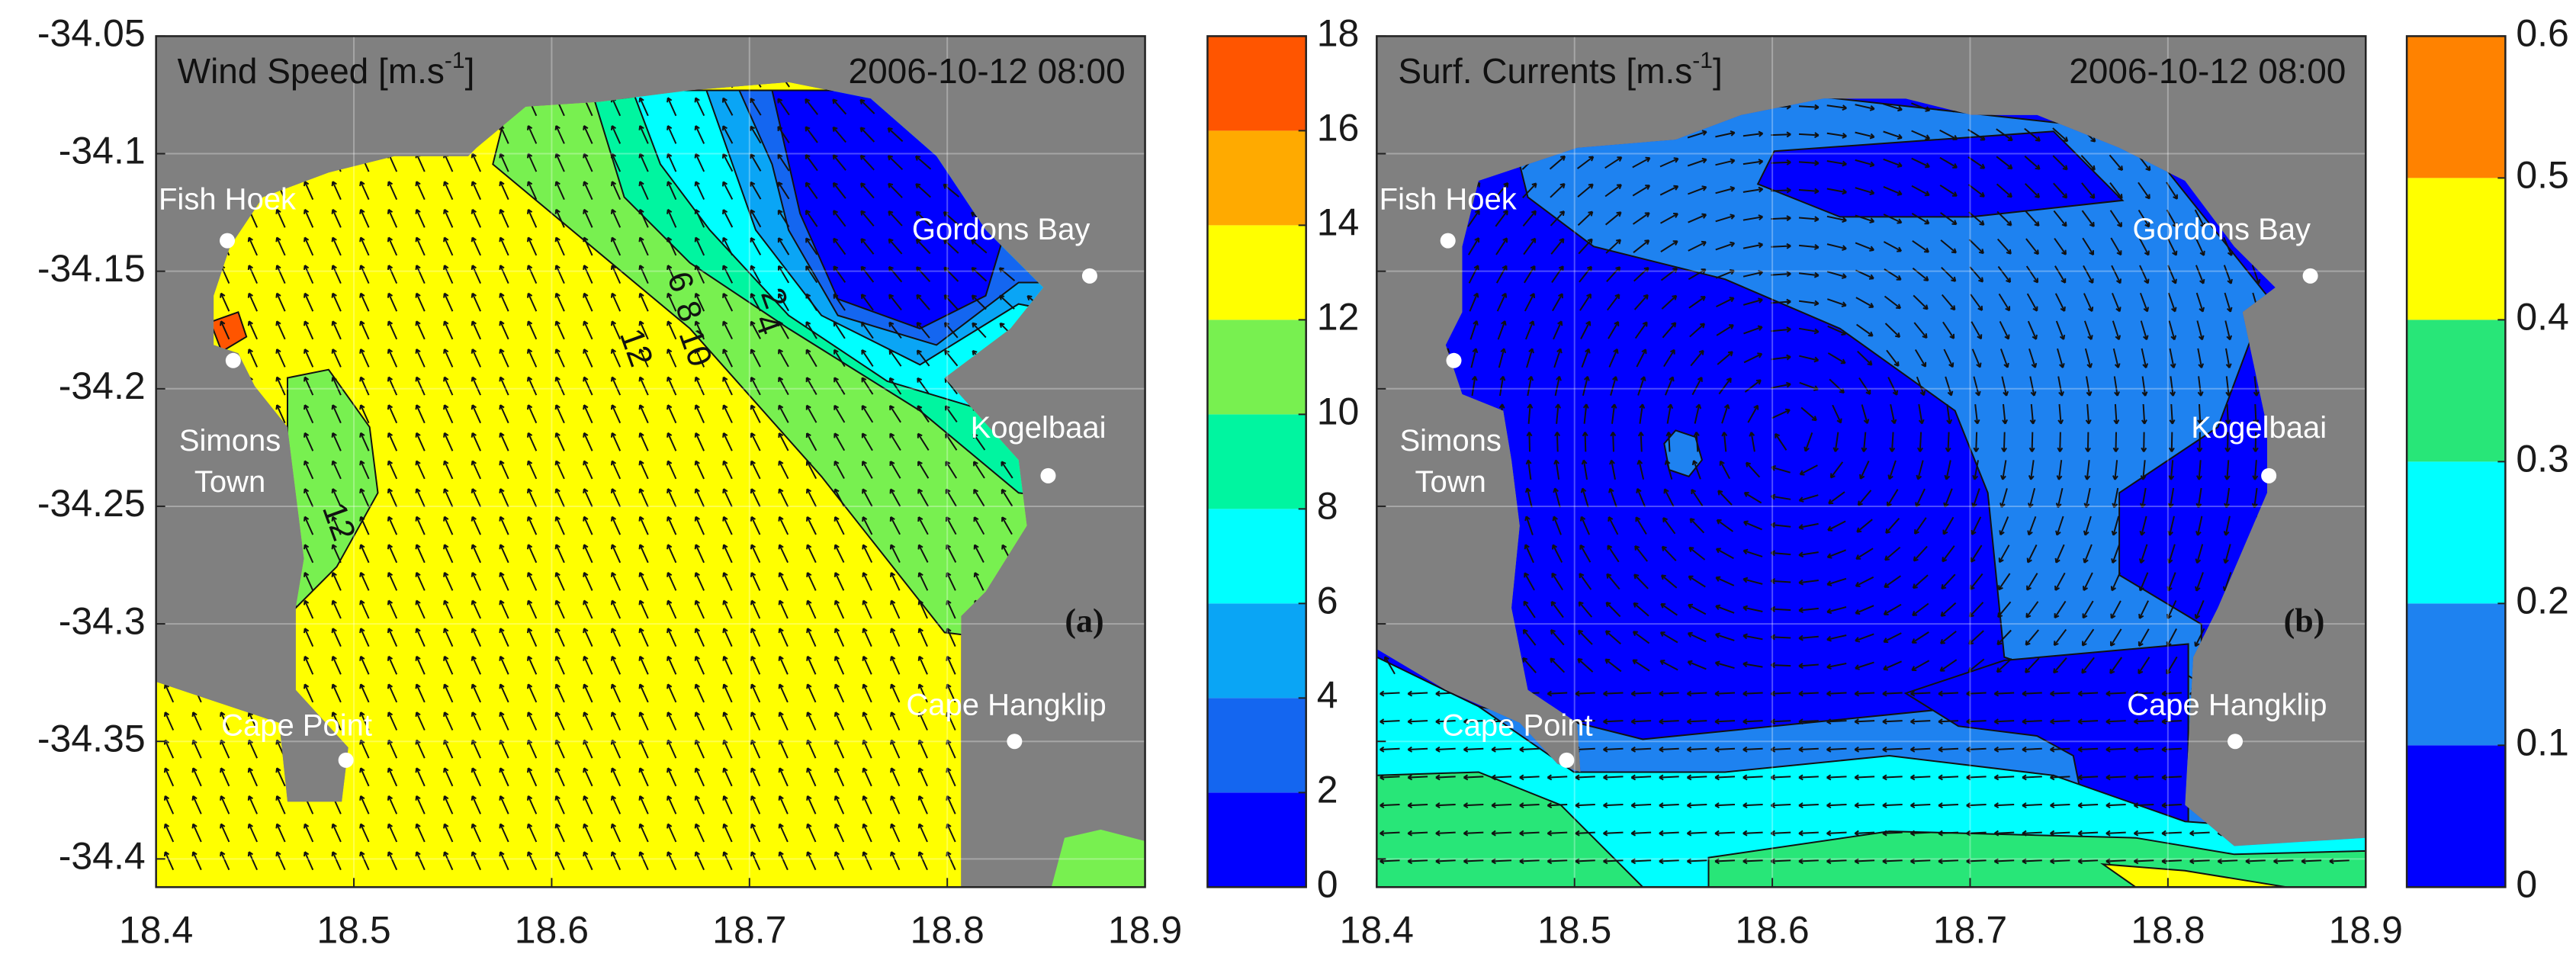  I want to click on colorbar-tick-label: 16, so click(1338, 128).